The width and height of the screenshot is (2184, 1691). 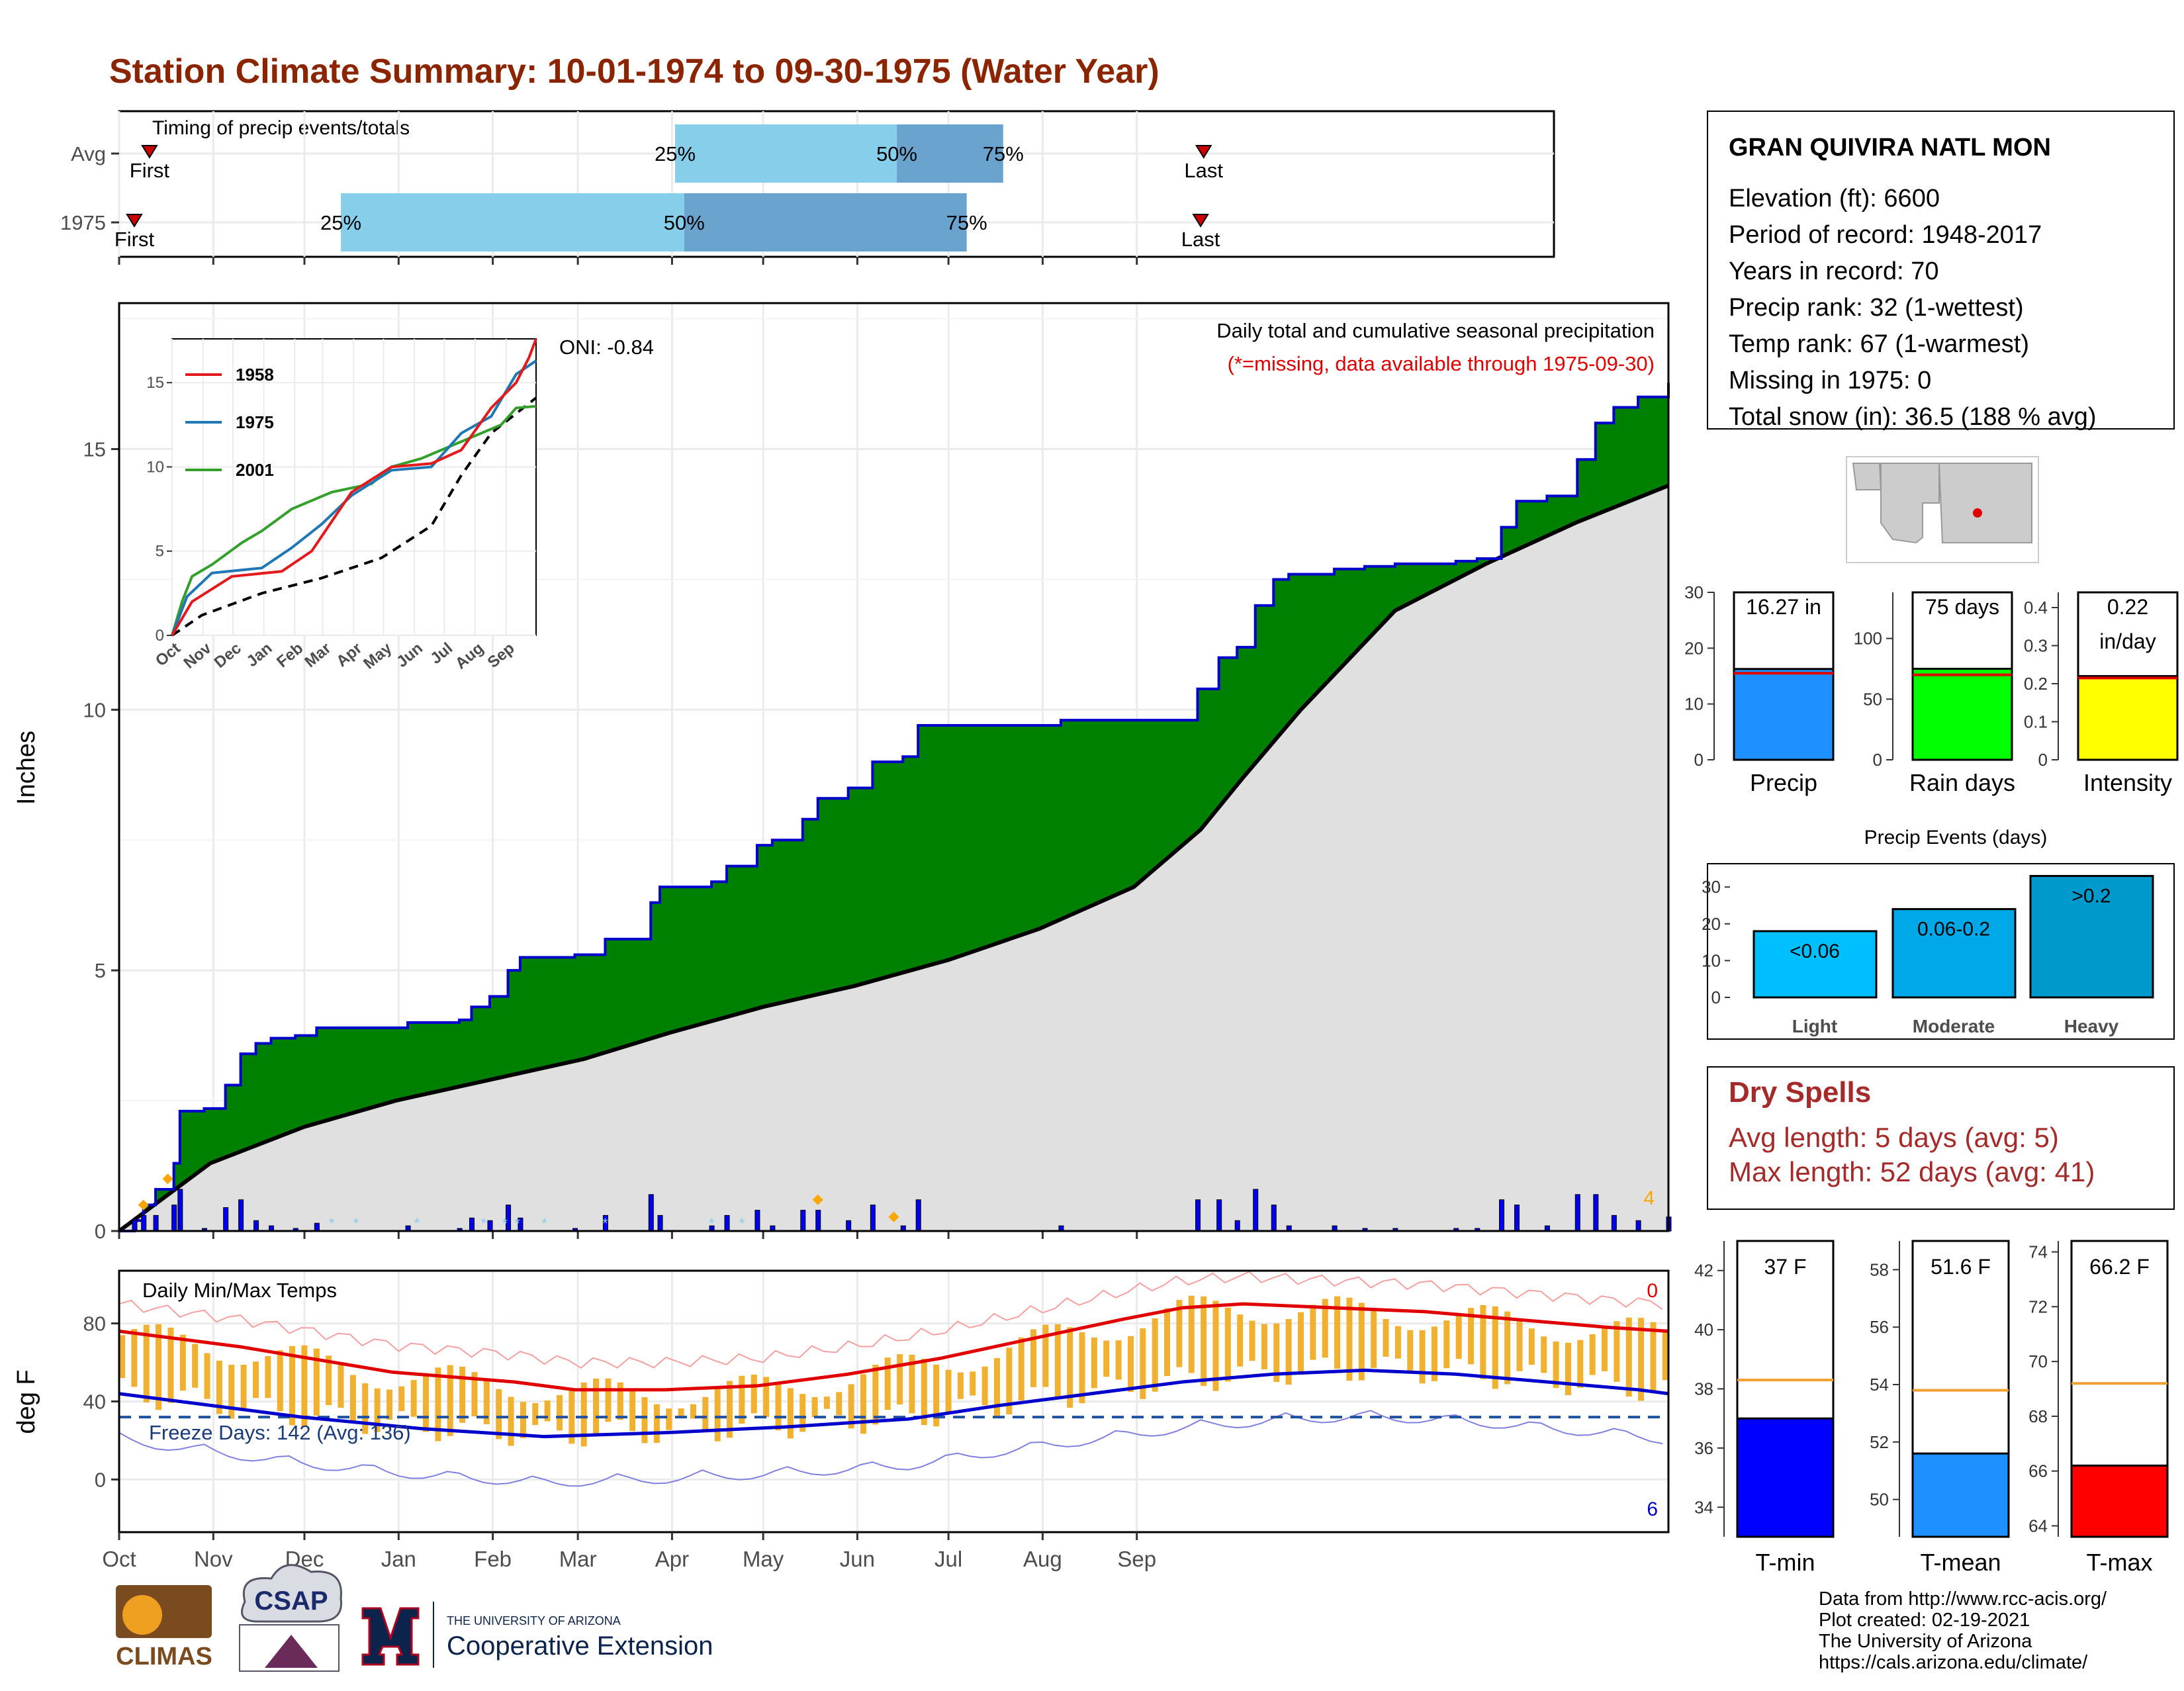 I want to click on temperature-label: Daily Min/Max Temps, so click(x=240, y=1290).